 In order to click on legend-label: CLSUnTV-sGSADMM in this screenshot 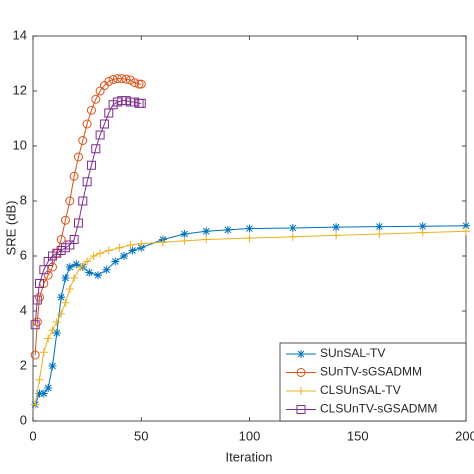, I will do `click(378, 409)`.